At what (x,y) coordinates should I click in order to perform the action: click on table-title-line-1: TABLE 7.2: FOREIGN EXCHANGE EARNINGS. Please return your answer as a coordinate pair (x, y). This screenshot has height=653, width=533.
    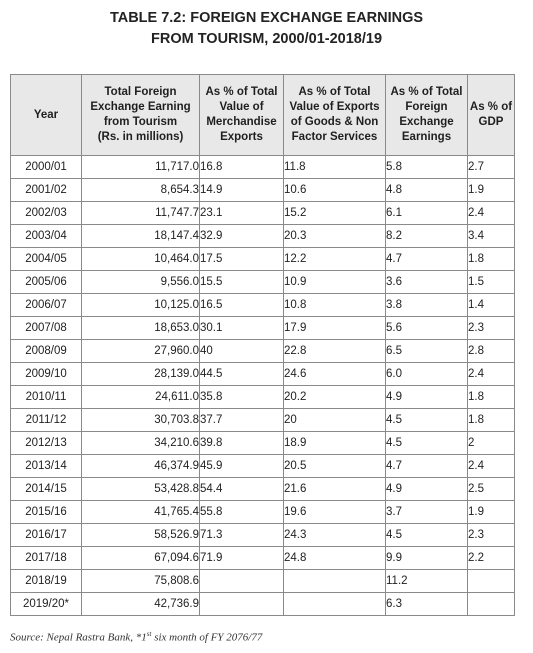
    Looking at the image, I should click on (266, 18).